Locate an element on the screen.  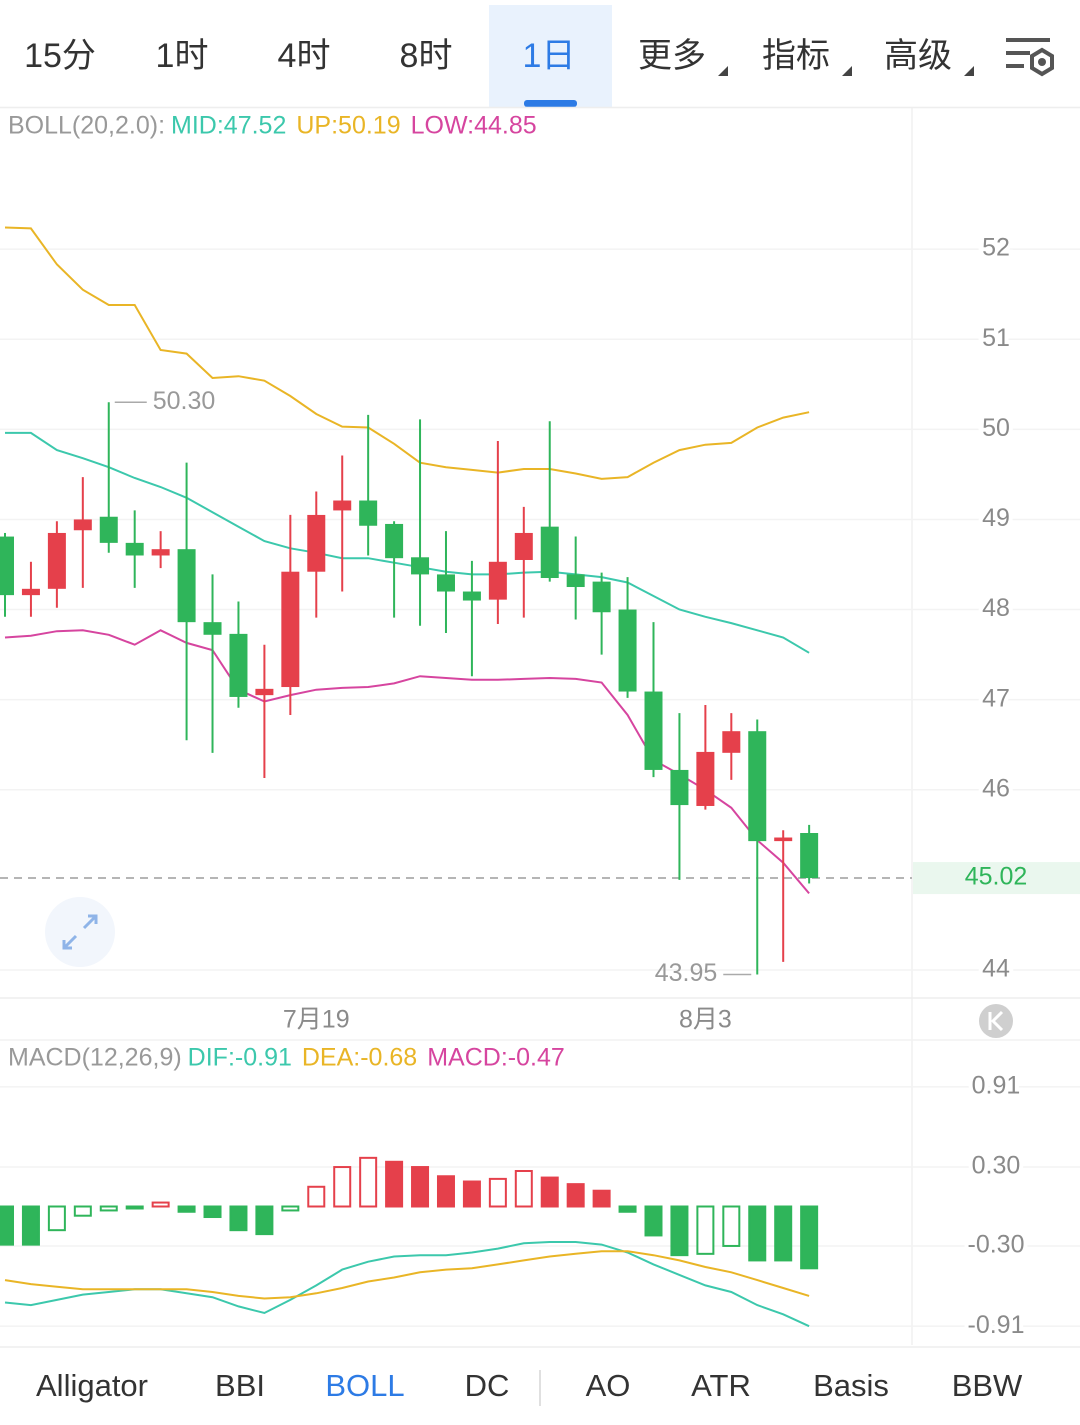
timeframe-tab: 高级 is located at coordinates (918, 56).